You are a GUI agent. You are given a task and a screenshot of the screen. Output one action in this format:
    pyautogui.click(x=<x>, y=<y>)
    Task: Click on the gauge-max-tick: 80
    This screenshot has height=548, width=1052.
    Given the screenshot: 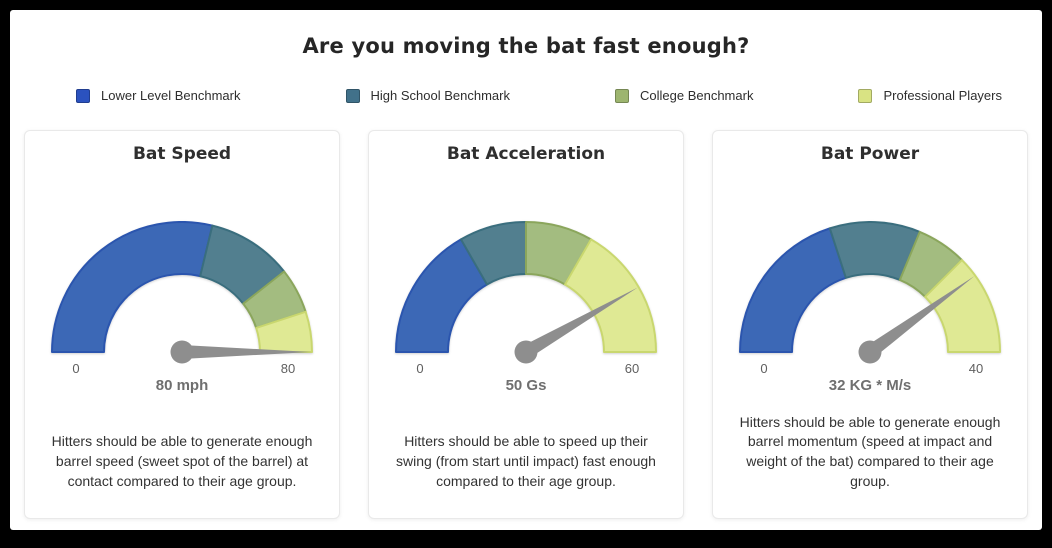 What is the action you would take?
    pyautogui.click(x=288, y=368)
    